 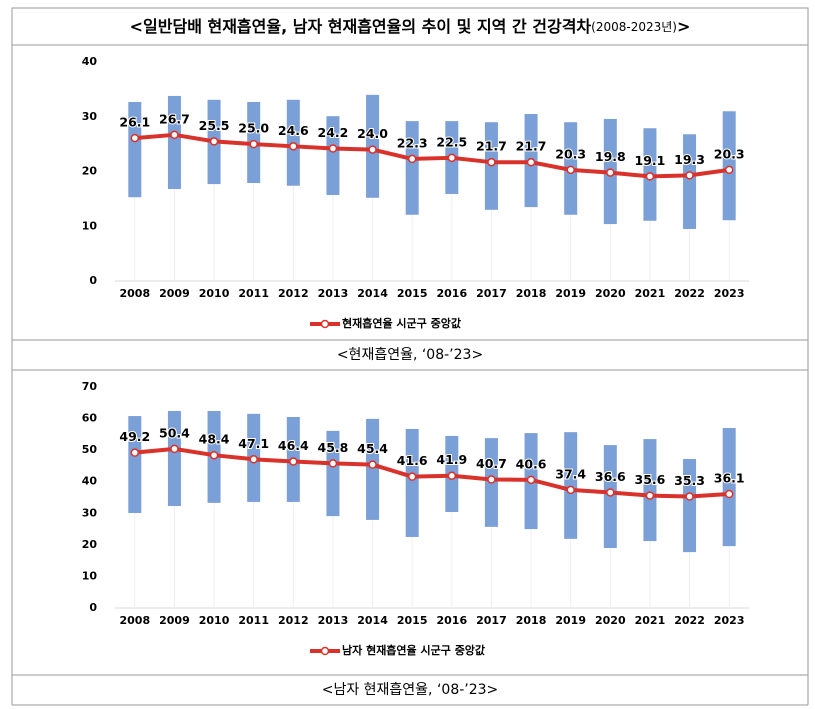 I want to click on y-tick-label: 60, so click(x=90, y=418).